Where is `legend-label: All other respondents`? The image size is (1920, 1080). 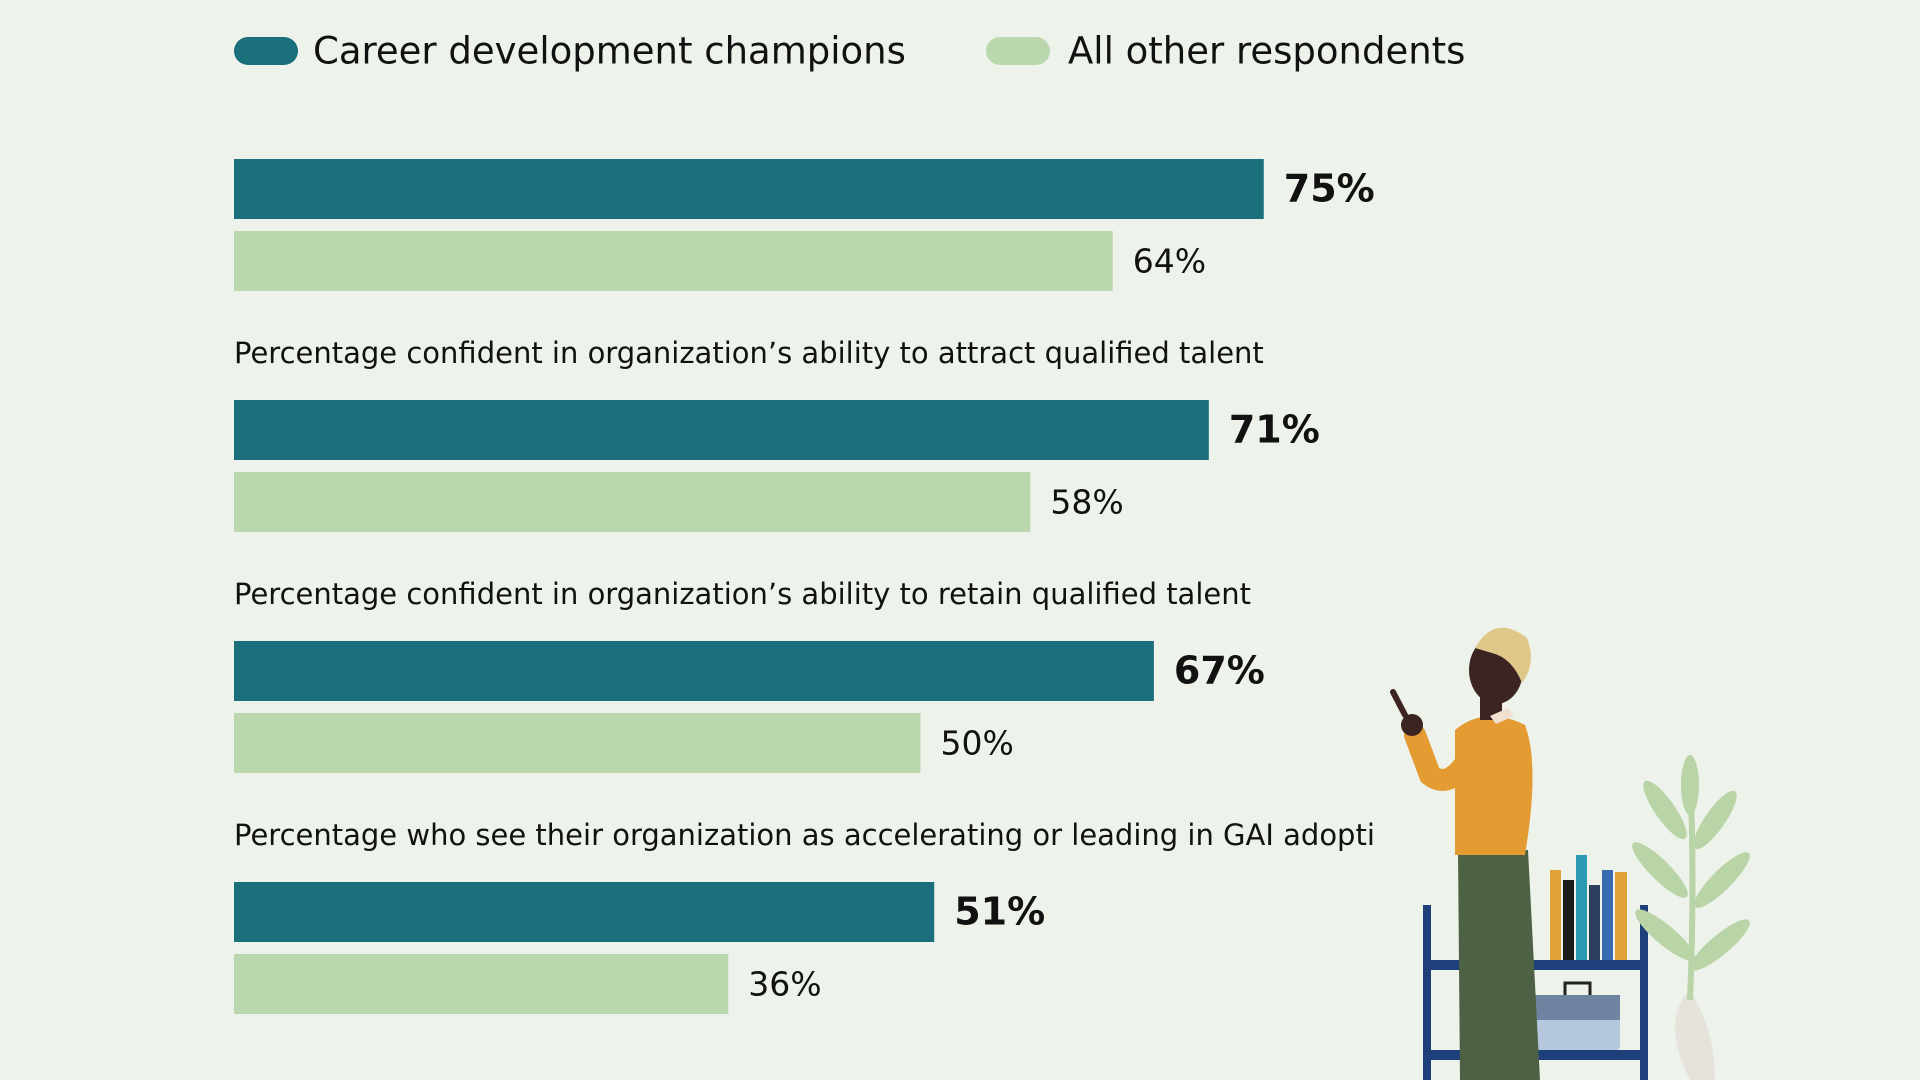
legend-label: All other respondents is located at coordinates (1266, 51).